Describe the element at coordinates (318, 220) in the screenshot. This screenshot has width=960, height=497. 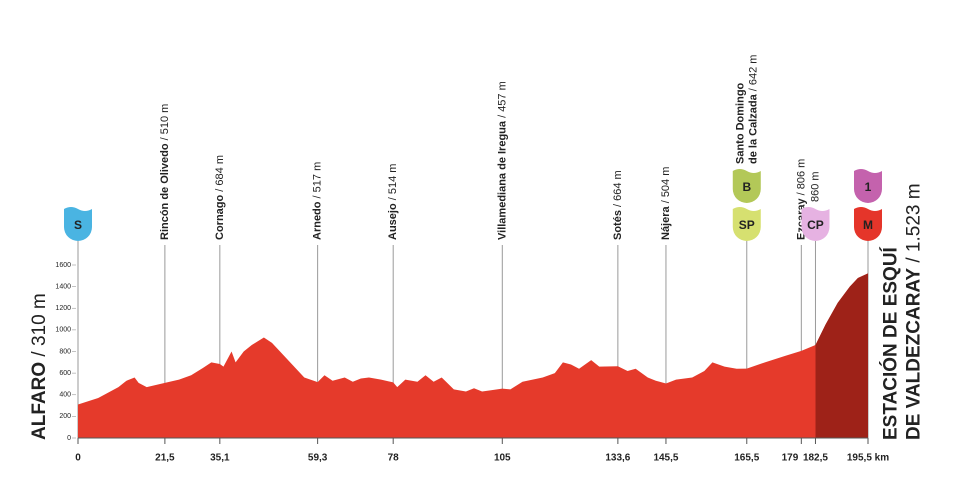
I see `label-name: Arnedo` at that location.